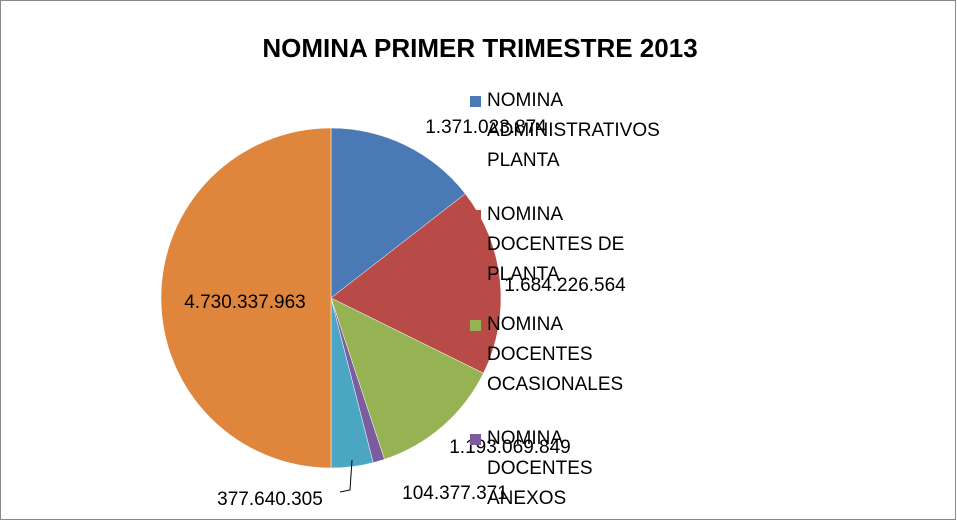  What do you see at coordinates (455, 493) in the screenshot?
I see `data-label: 104.377.371` at bounding box center [455, 493].